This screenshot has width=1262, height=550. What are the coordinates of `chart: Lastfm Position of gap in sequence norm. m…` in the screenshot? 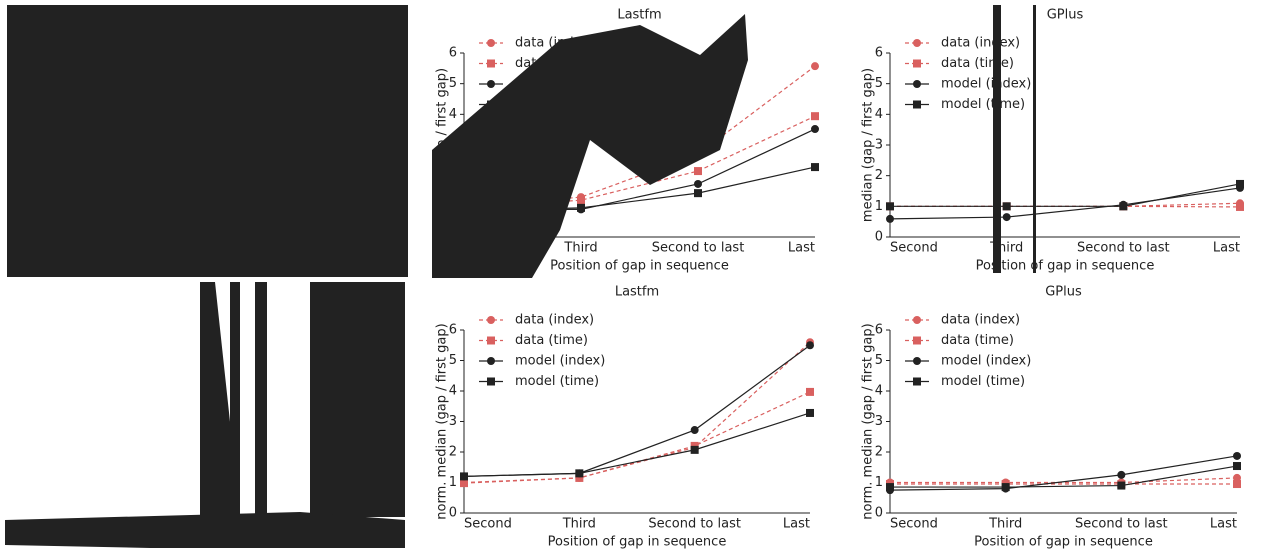 It's located at (624, 417).